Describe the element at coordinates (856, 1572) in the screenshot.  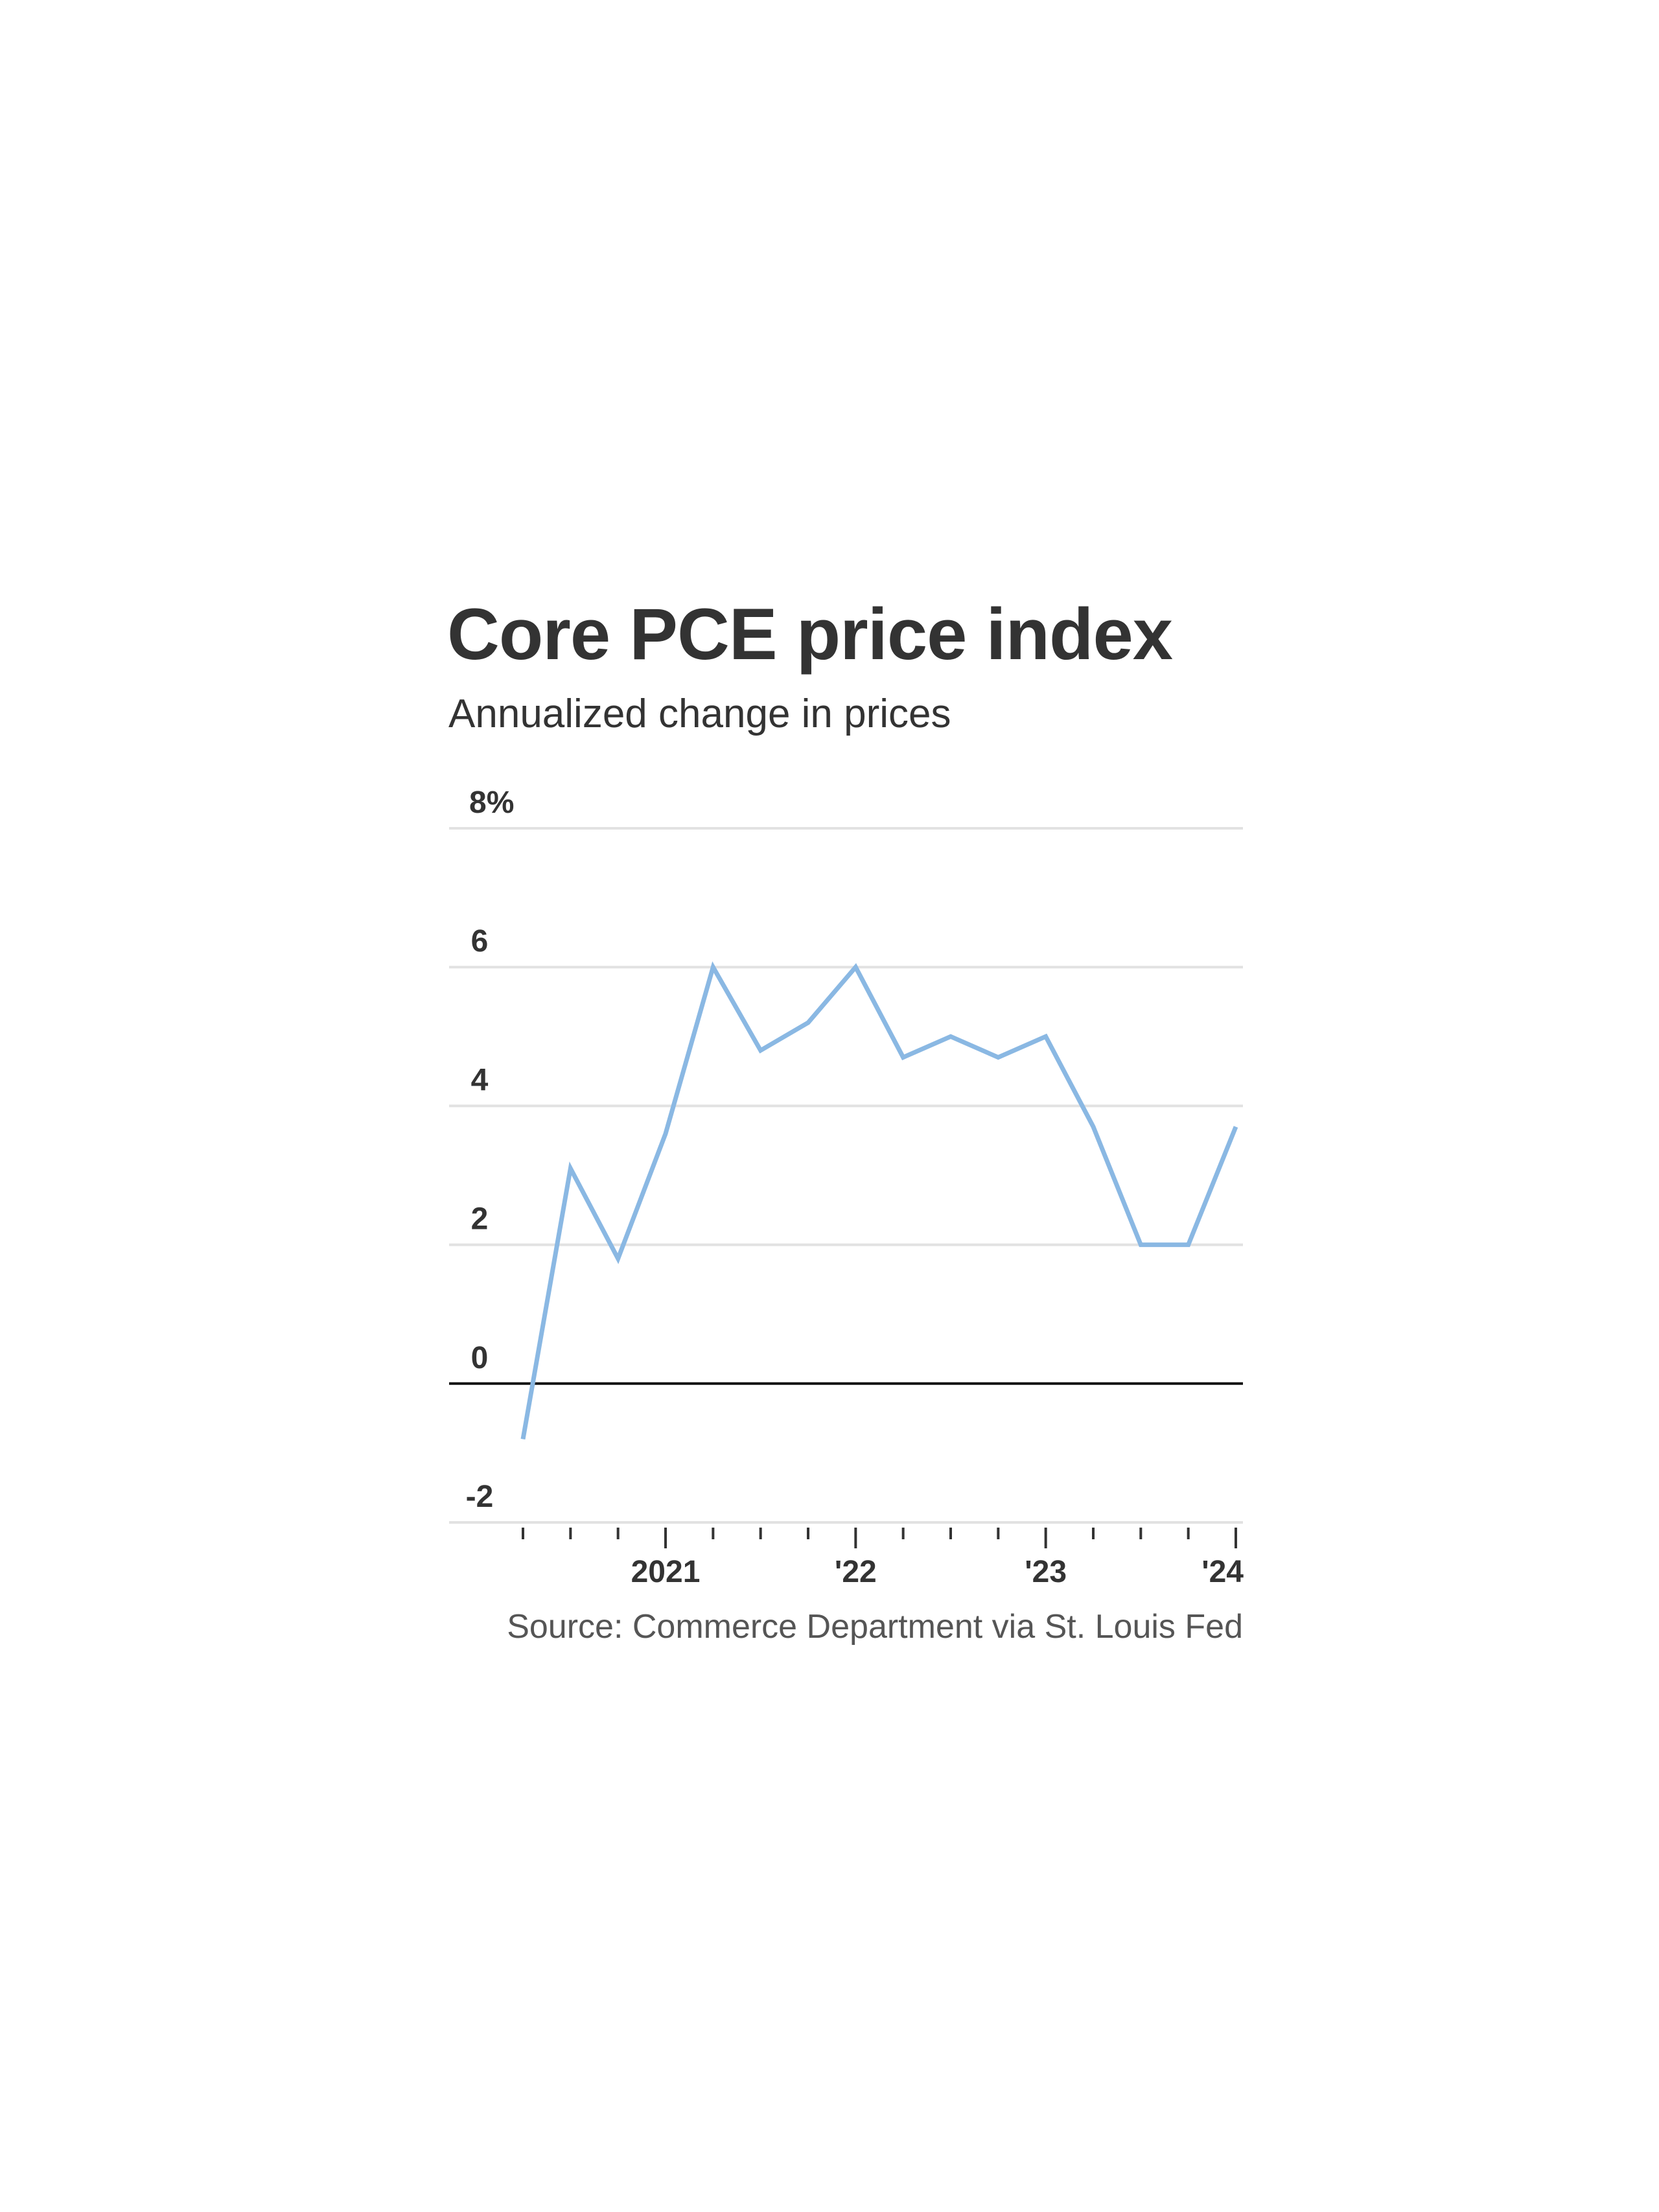
I see `x-tick-label: '22` at that location.